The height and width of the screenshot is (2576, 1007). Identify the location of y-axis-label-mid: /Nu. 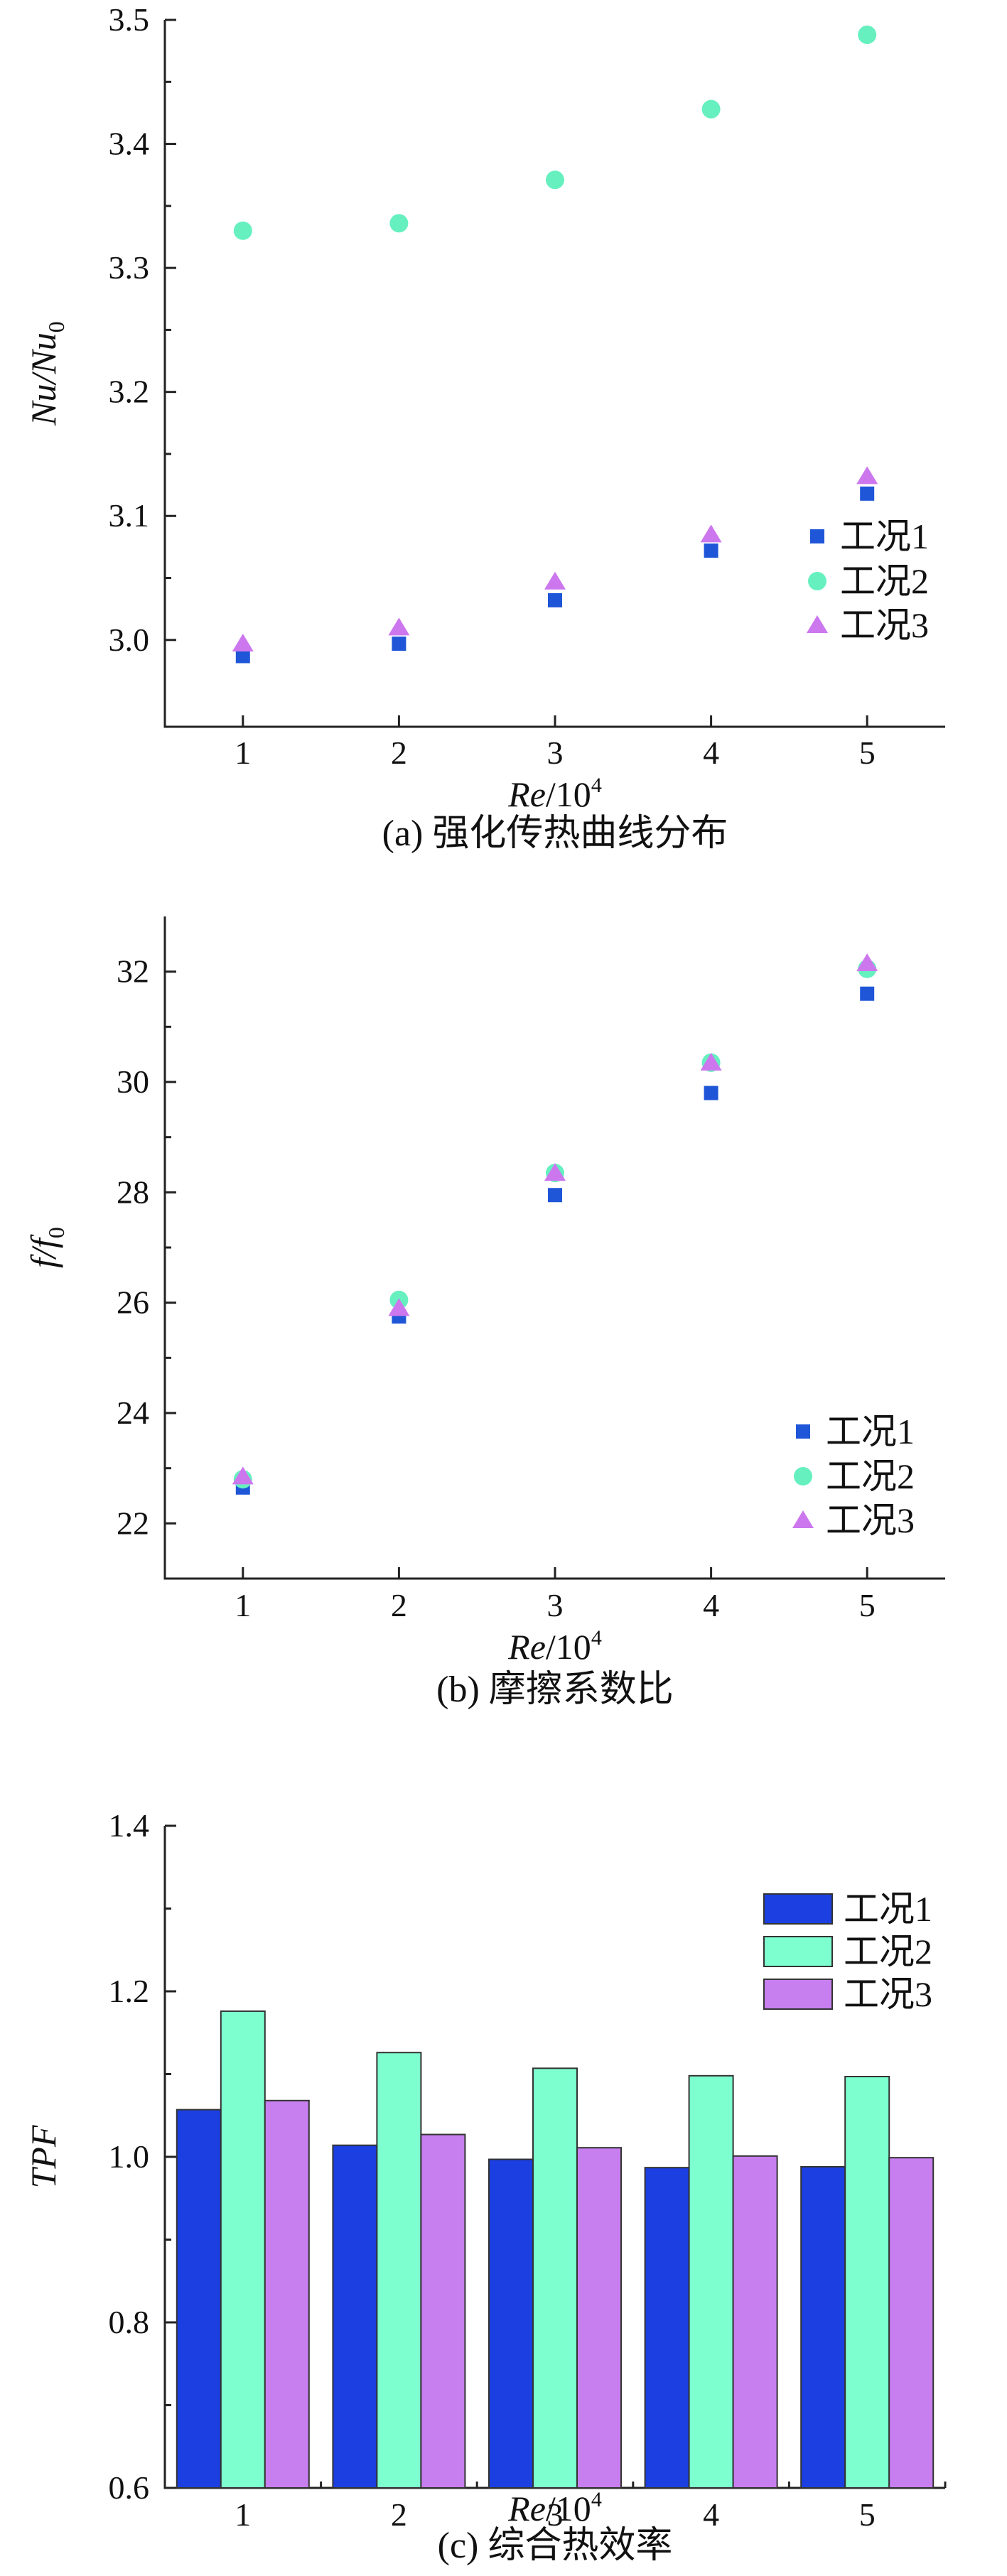
(43, 359).